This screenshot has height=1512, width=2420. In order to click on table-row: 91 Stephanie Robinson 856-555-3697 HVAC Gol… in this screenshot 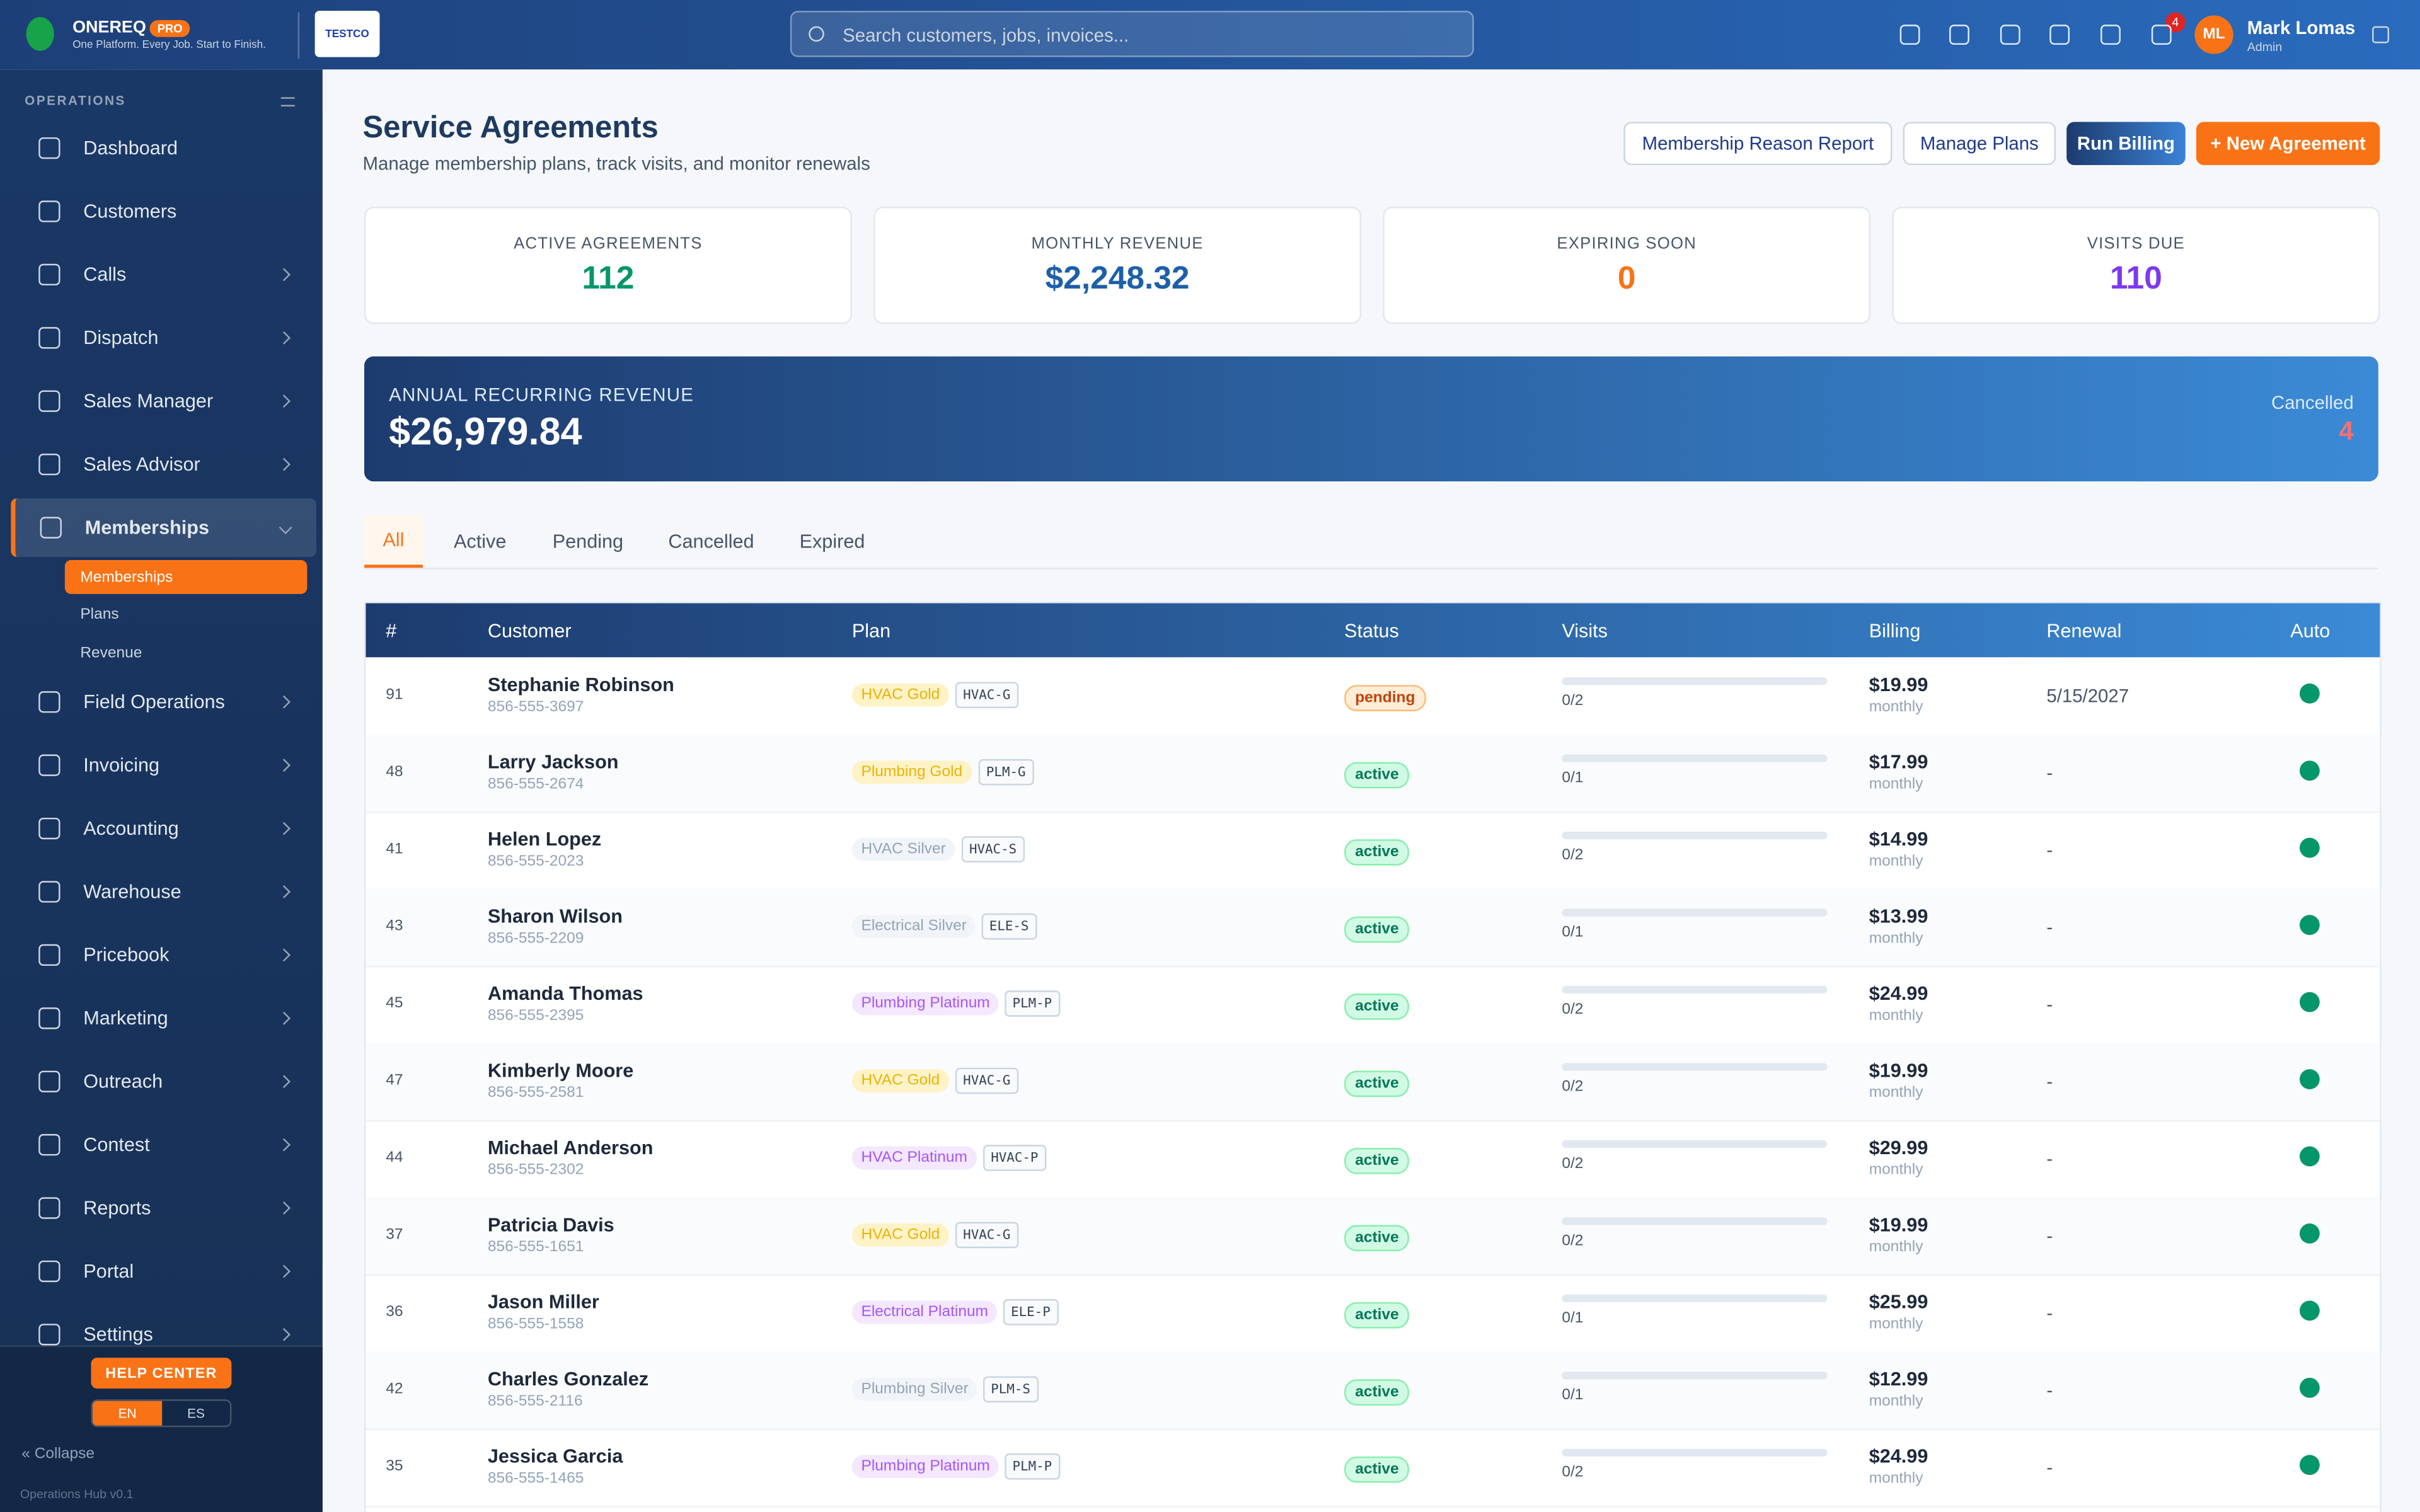, I will do `click(1373, 696)`.